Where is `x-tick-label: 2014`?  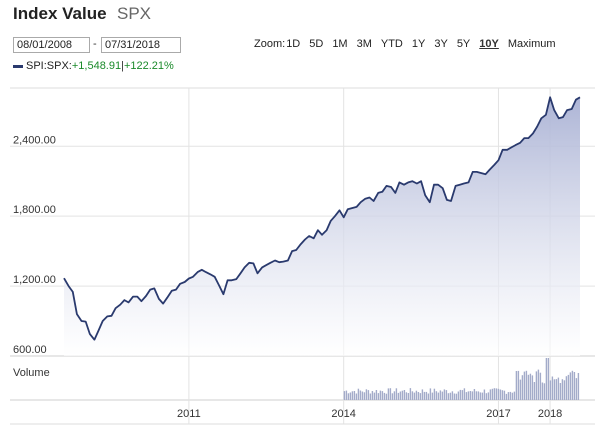
x-tick-label: 2014 is located at coordinates (343, 414).